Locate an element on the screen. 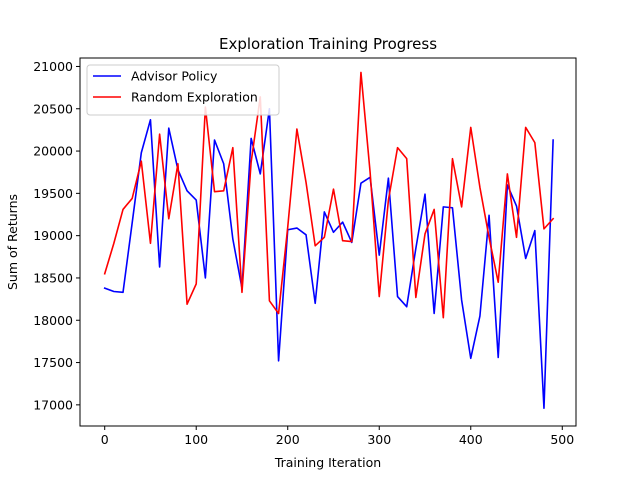 The image size is (640, 480). x-tick-label: 200 is located at coordinates (288, 439).